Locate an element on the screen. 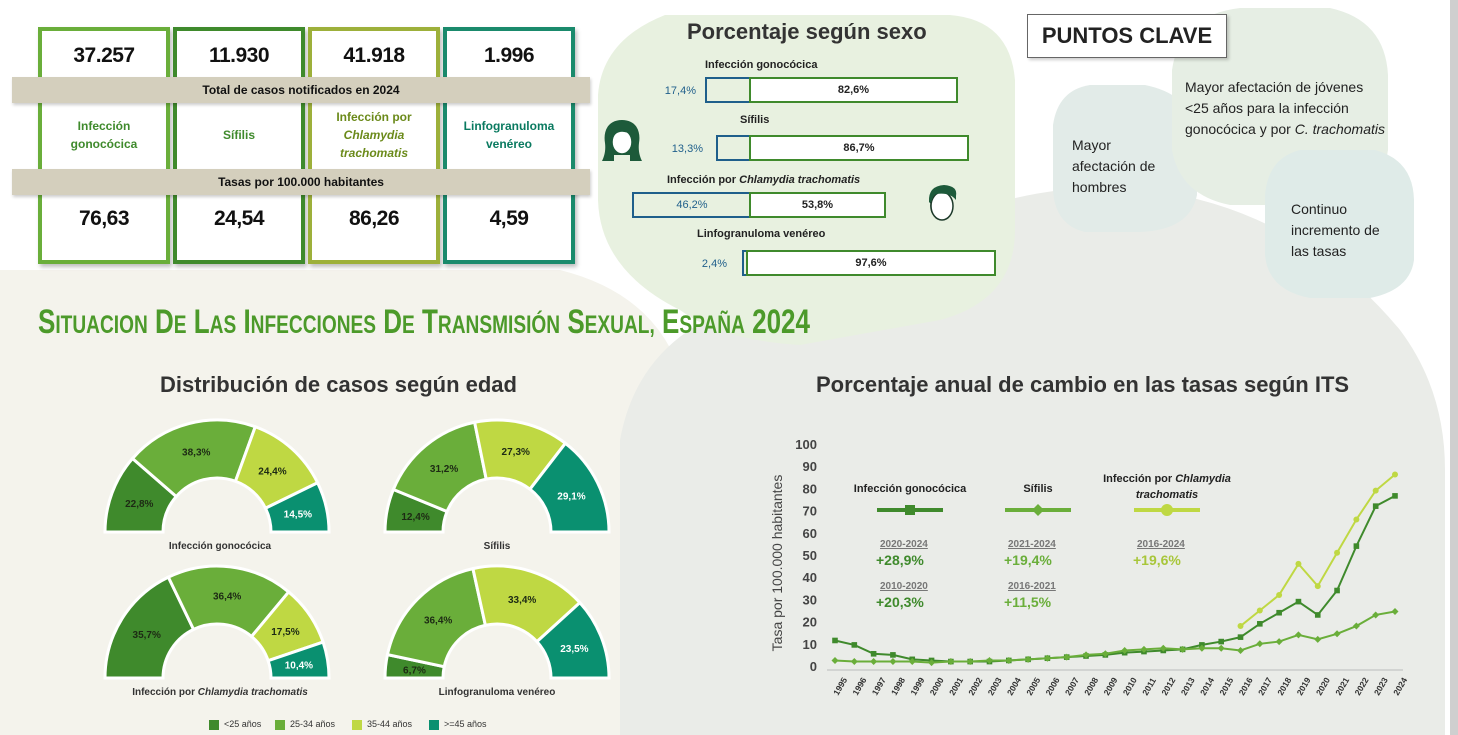 The width and height of the screenshot is (1458, 735). key-point-men: Mayor afectación de hombres is located at coordinates (1114, 166).